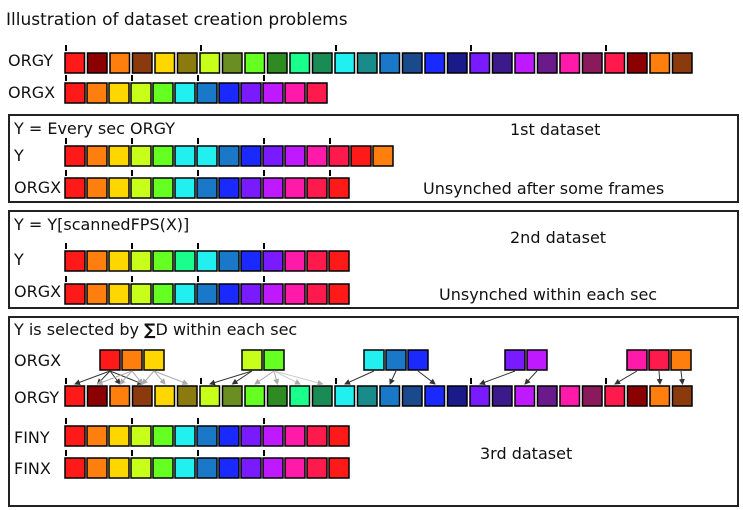 This screenshot has width=743, height=510. Describe the element at coordinates (102, 224) in the screenshot. I see `panel-2-heading: Y = Y[scannedFPS(X)]` at that location.